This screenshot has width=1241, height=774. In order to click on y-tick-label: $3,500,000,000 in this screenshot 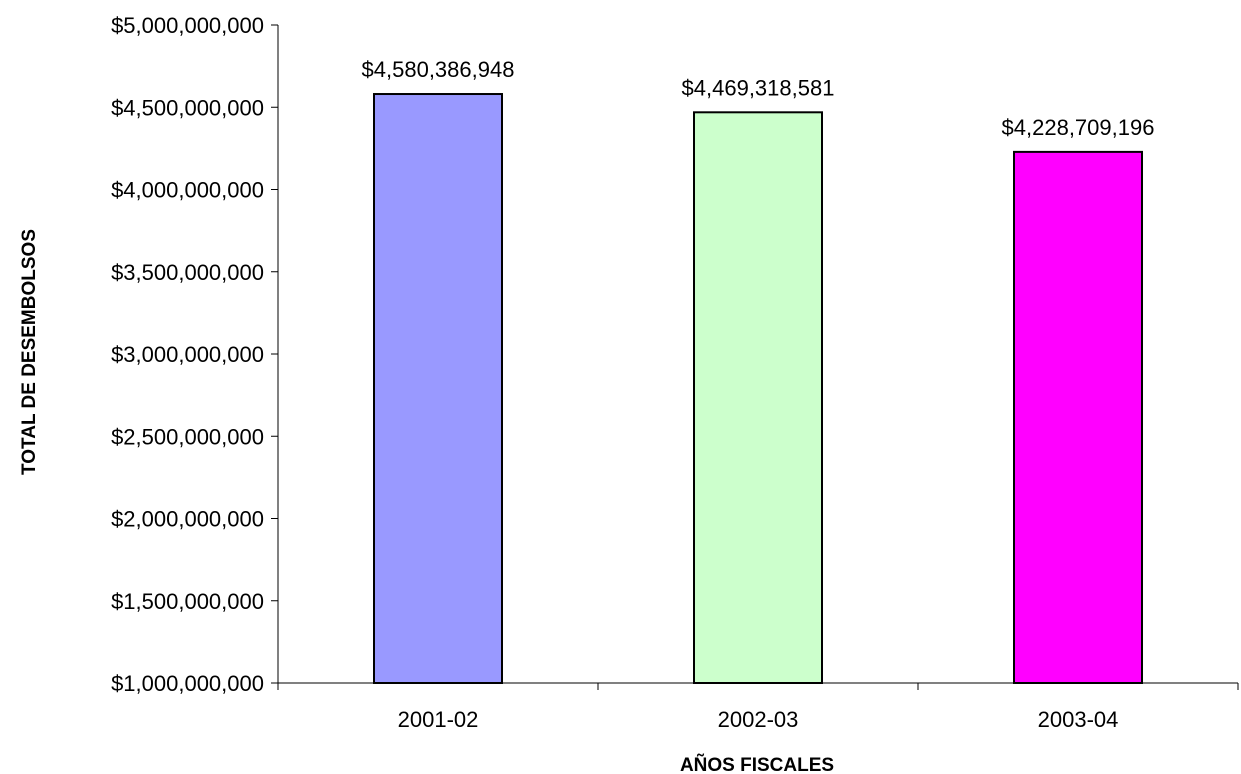, I will do `click(187, 272)`.